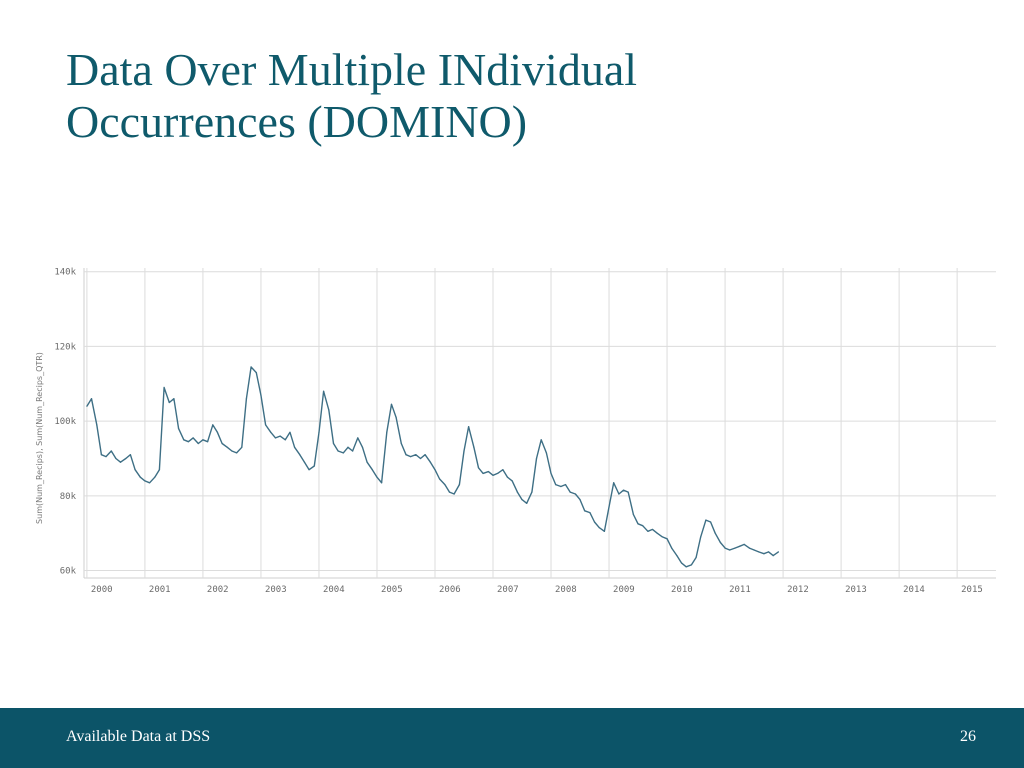  What do you see at coordinates (276, 590) in the screenshot?
I see `x-tick-label: 2003` at bounding box center [276, 590].